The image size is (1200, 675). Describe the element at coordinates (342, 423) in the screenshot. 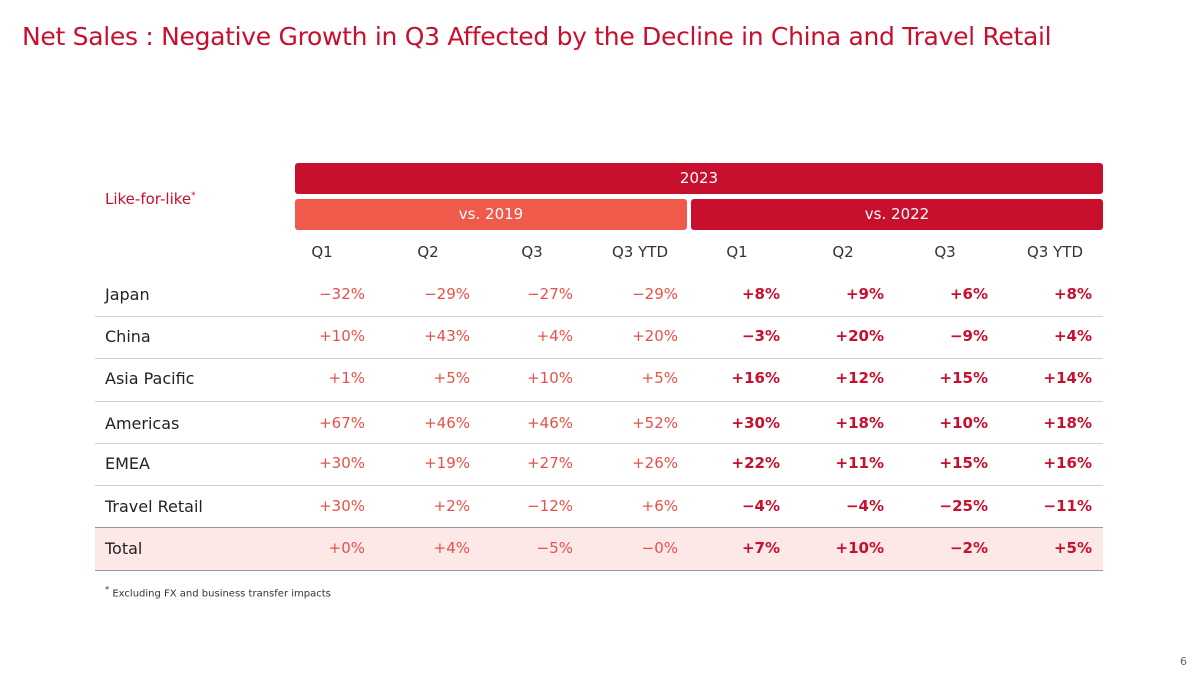

I see `cell: +67%` at that location.